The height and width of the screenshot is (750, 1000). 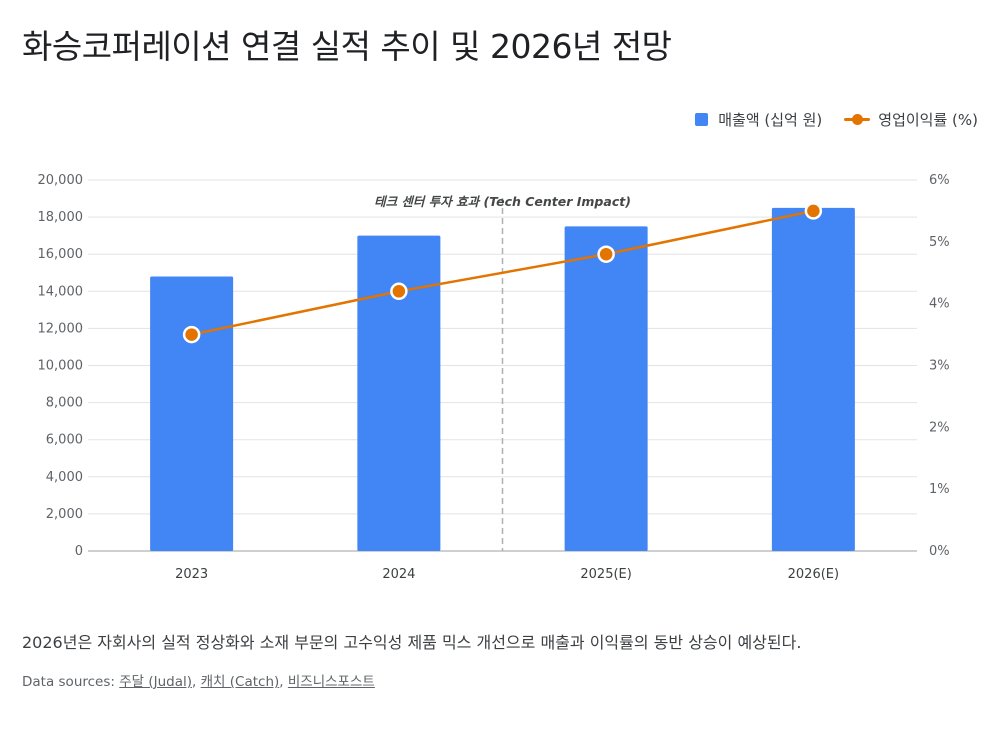 What do you see at coordinates (606, 254) in the screenshot?
I see `margin-point-2025(E)` at bounding box center [606, 254].